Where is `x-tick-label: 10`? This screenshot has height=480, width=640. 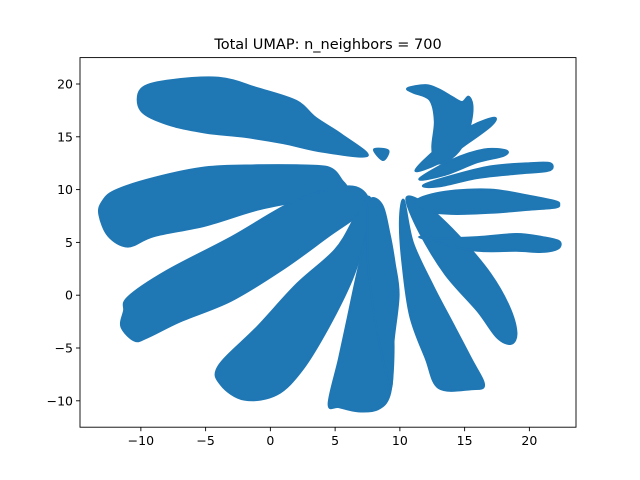 x-tick-label: 10 is located at coordinates (400, 440).